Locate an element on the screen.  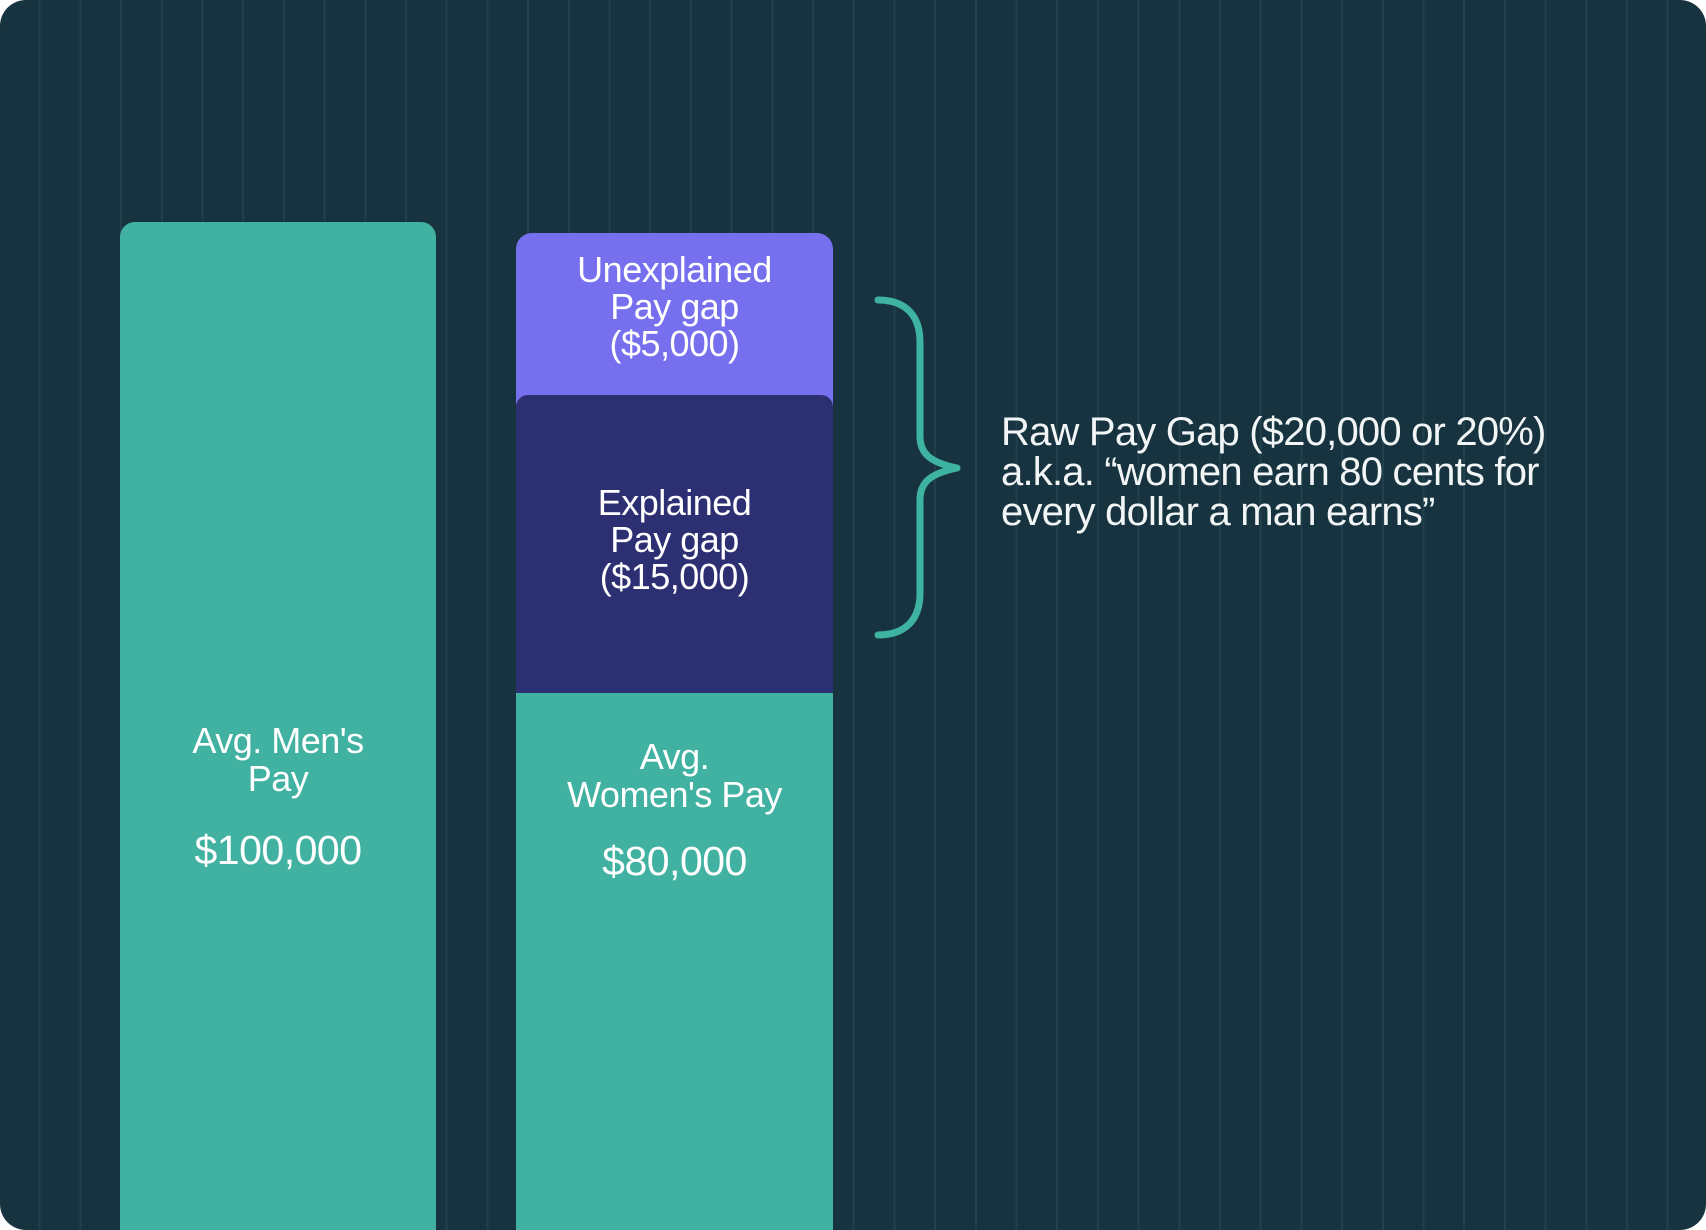
men-pay-label-line1: Avg. Men's is located at coordinates (278, 740).